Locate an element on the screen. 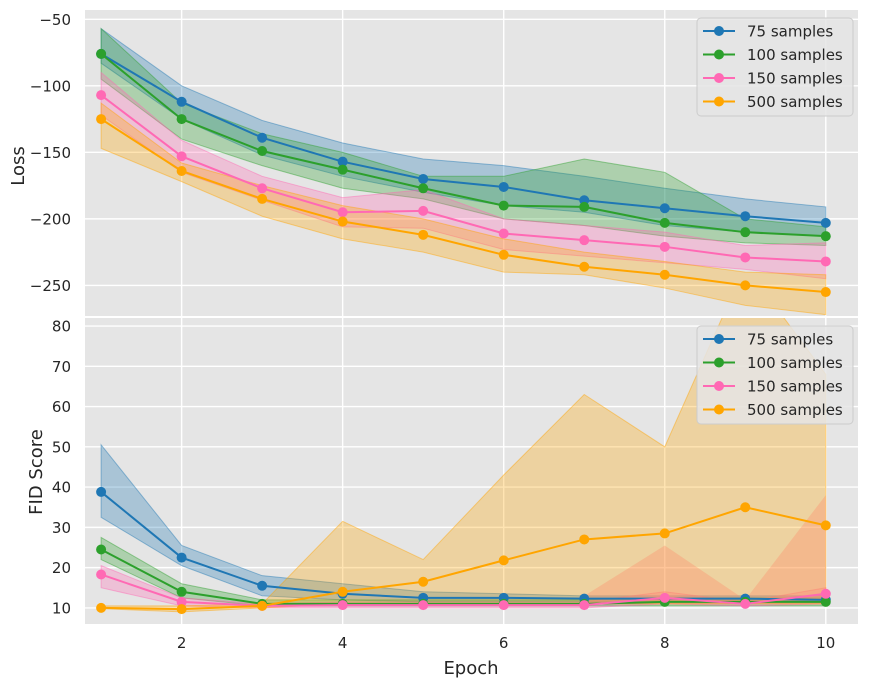 This screenshot has width=869, height=687. legend-box is located at coordinates (775, 67).